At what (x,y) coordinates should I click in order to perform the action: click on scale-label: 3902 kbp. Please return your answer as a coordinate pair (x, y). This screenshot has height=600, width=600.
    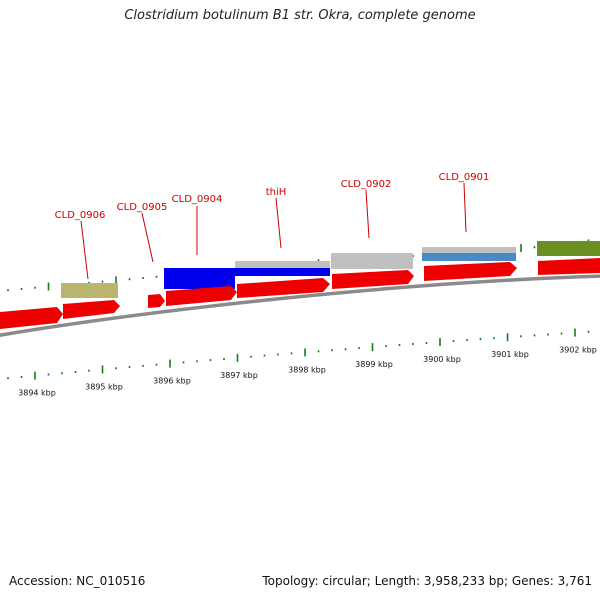
    Looking at the image, I should click on (578, 350).